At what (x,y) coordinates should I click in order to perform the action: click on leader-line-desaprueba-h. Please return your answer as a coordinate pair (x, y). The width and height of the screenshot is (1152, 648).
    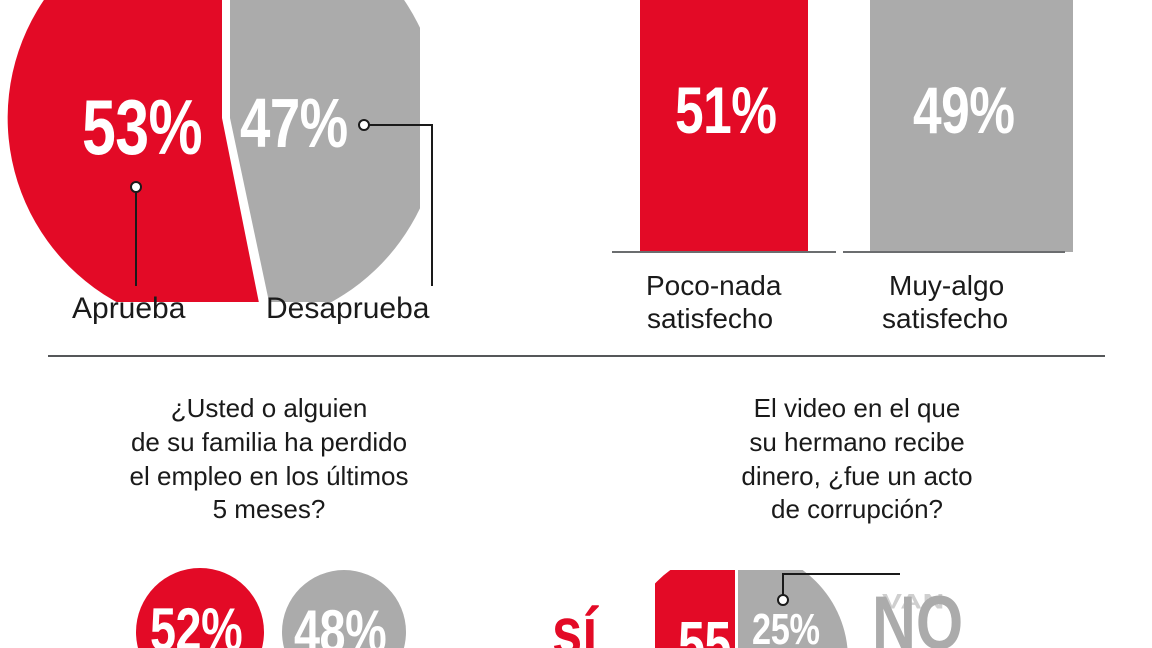
    Looking at the image, I should click on (401, 125).